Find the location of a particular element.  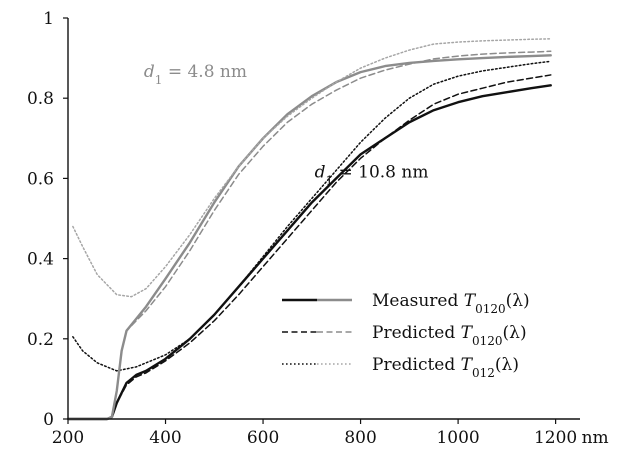

y-tick-label: 0.2 is located at coordinates (40, 340).